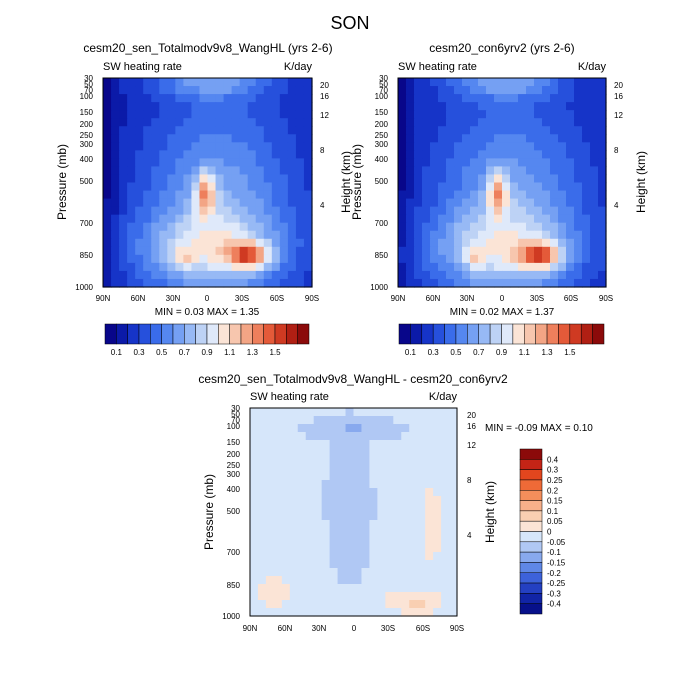 This screenshot has height=700, width=700. Describe the element at coordinates (235, 414) in the screenshot. I see `y-tick-label: 50` at that location.